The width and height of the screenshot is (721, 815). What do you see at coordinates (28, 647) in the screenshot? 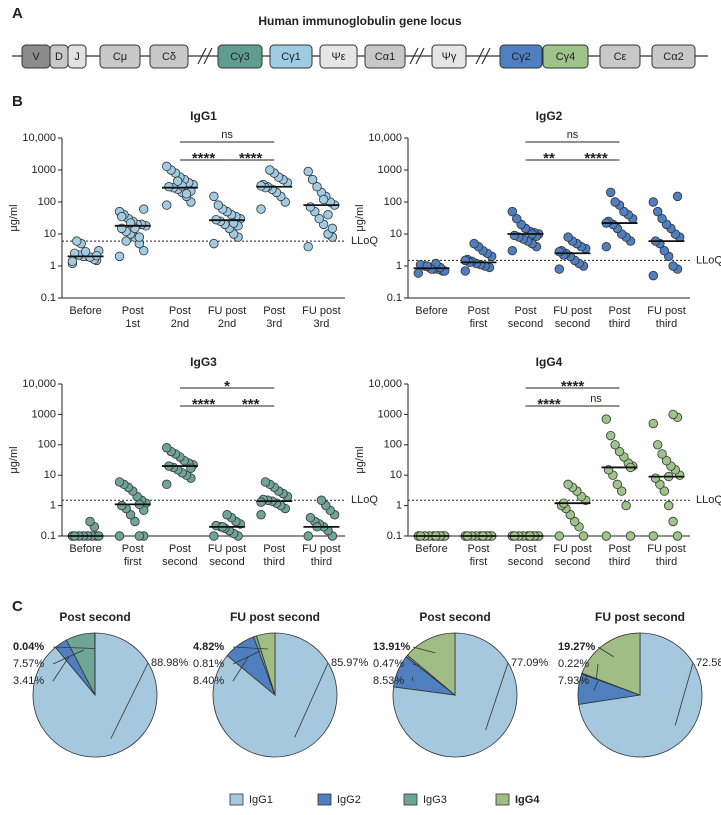
I see `pie-value-label: 0.04%` at bounding box center [28, 647].